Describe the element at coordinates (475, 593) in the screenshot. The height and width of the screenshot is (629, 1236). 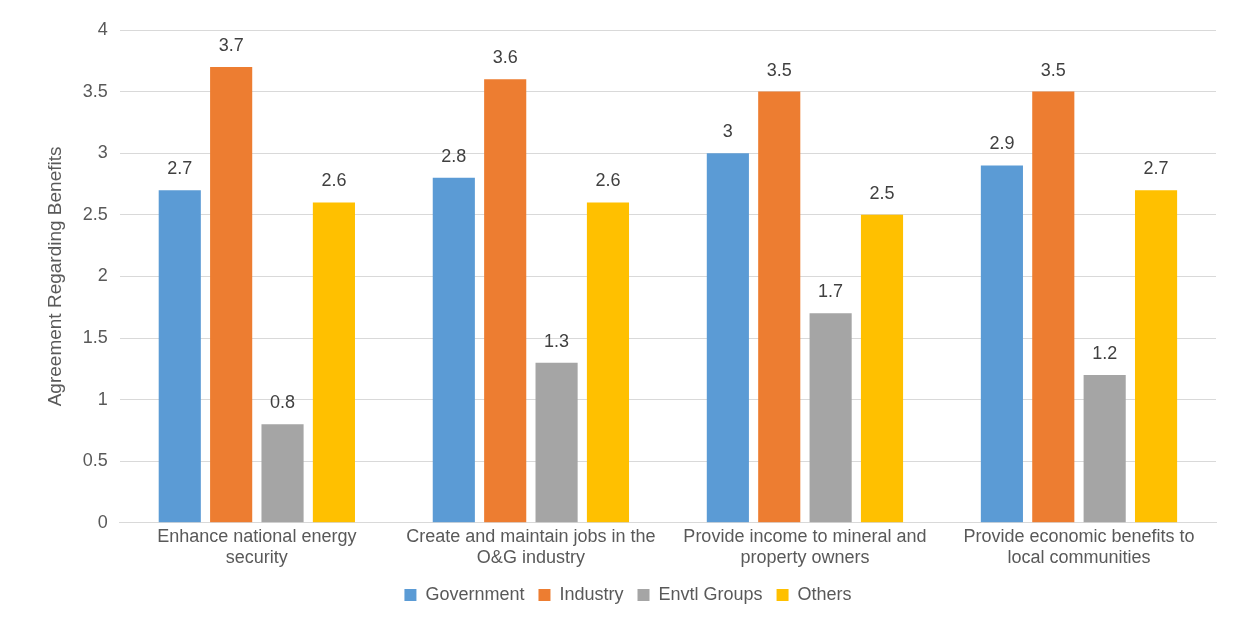
I see `legend-label: Government` at that location.